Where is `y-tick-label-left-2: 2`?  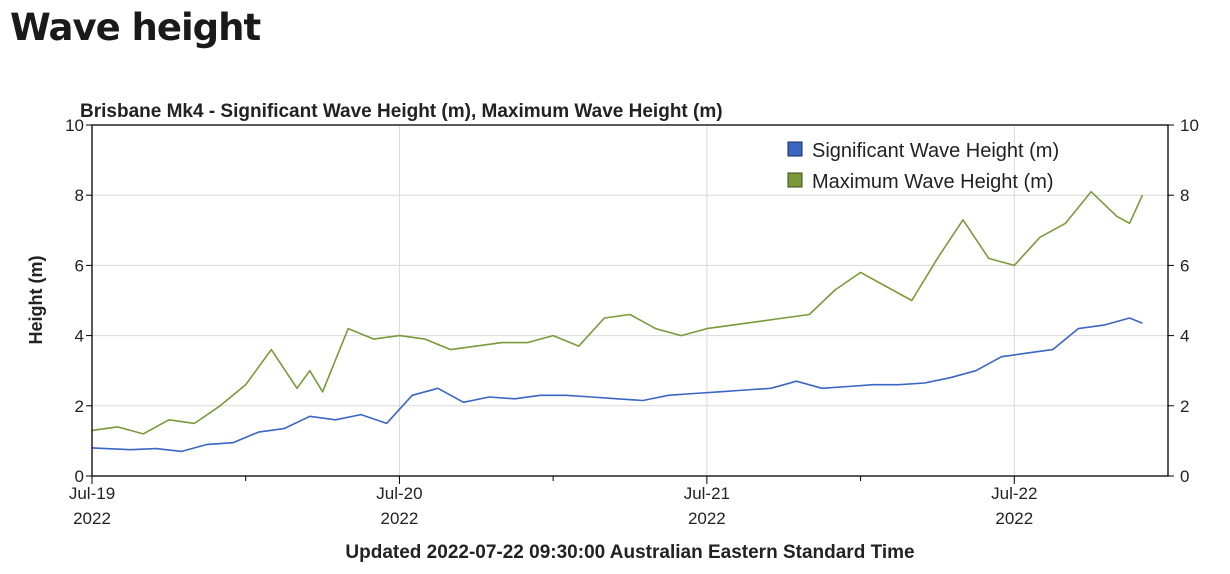 y-tick-label-left-2: 2 is located at coordinates (79, 406).